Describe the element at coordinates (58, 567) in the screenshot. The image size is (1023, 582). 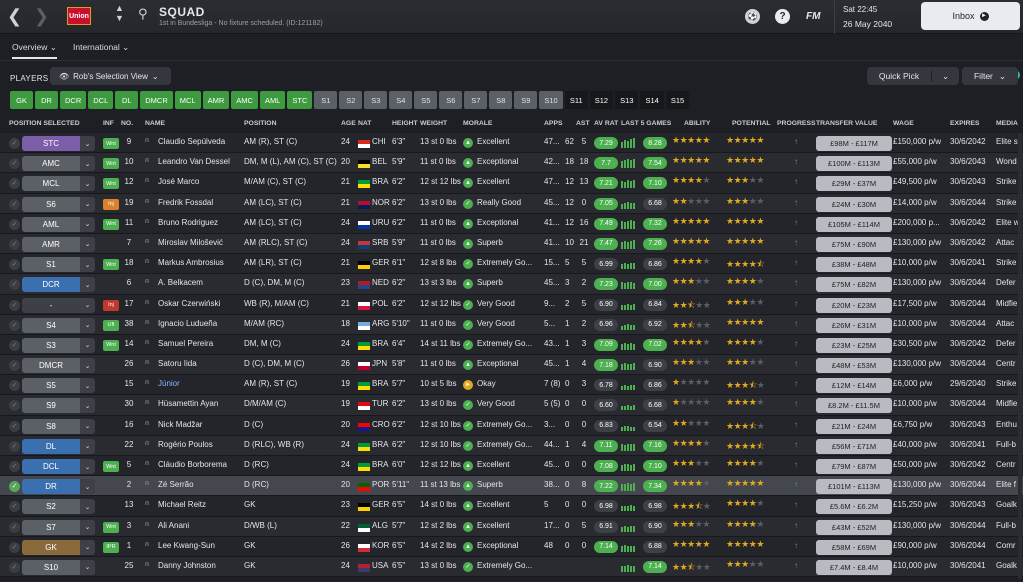
I see `position-selector: S10 ⌄` at that location.